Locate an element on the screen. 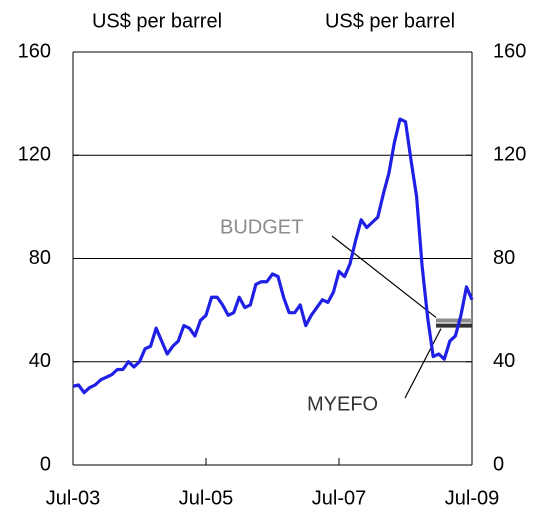  y2-tick-label: 160 is located at coordinates (509, 51).